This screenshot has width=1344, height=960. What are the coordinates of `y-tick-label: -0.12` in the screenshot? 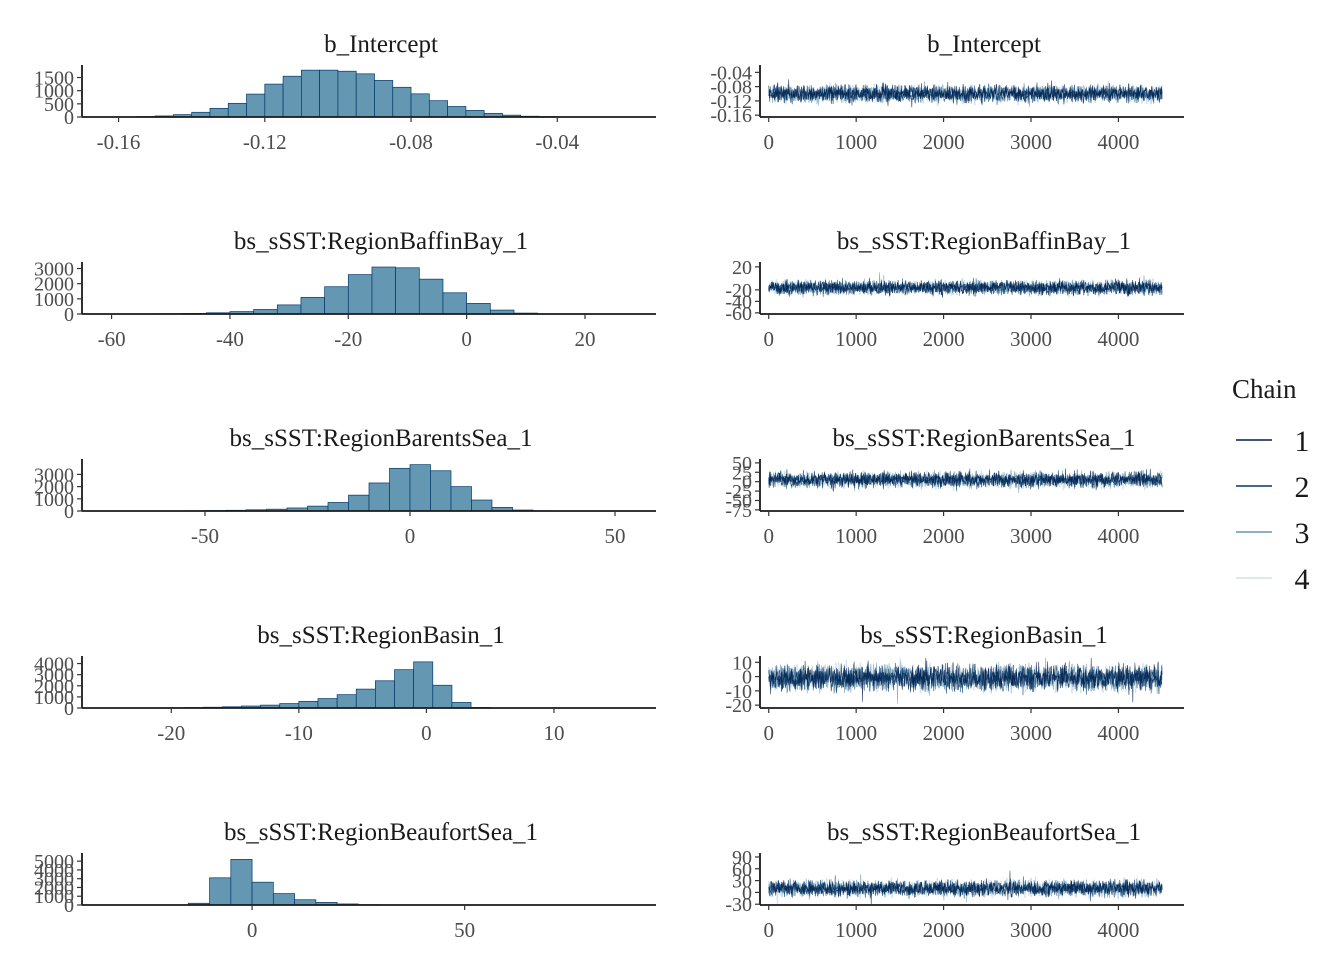 It's located at (731, 102).